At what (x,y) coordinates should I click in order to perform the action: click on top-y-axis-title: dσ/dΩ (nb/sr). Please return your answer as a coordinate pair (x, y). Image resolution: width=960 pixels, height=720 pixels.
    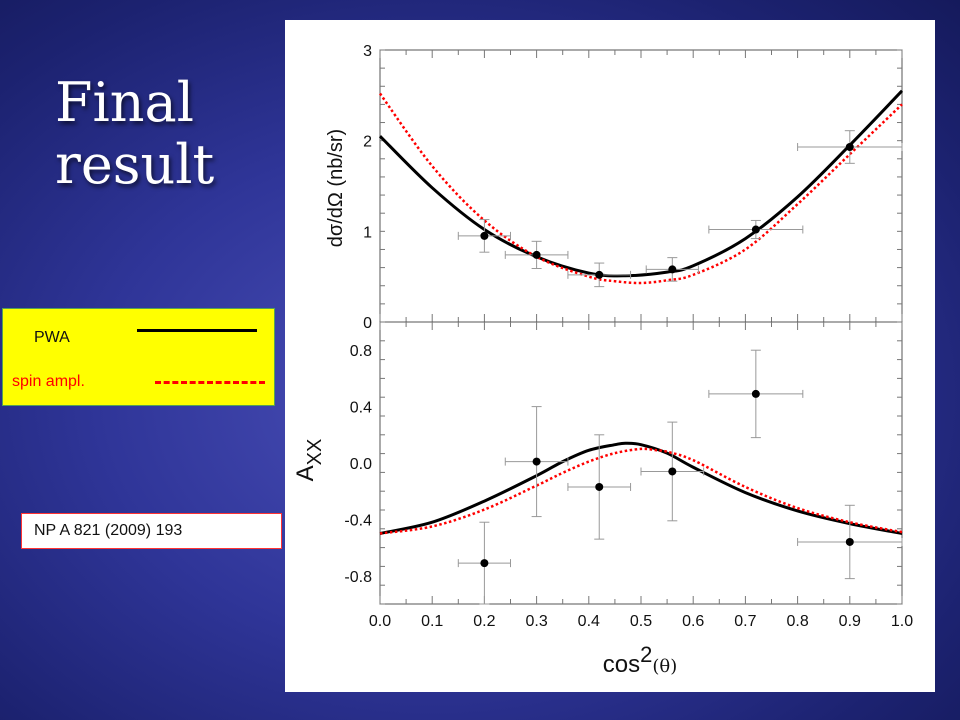
    Looking at the image, I should click on (336, 188).